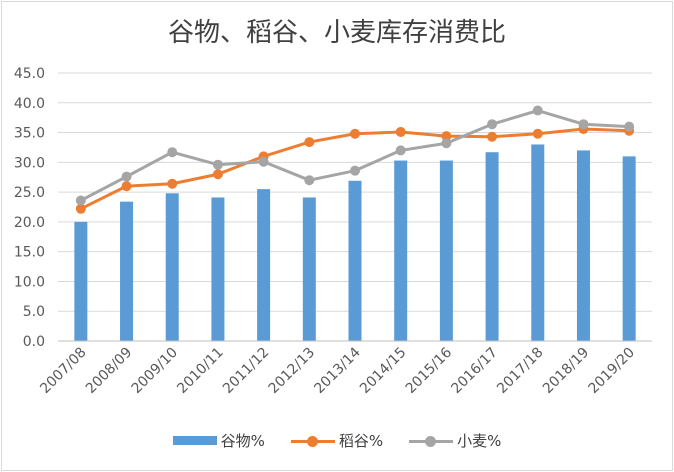 The height and width of the screenshot is (472, 674). I want to click on y-tick-label: 0.0, so click(34, 342).